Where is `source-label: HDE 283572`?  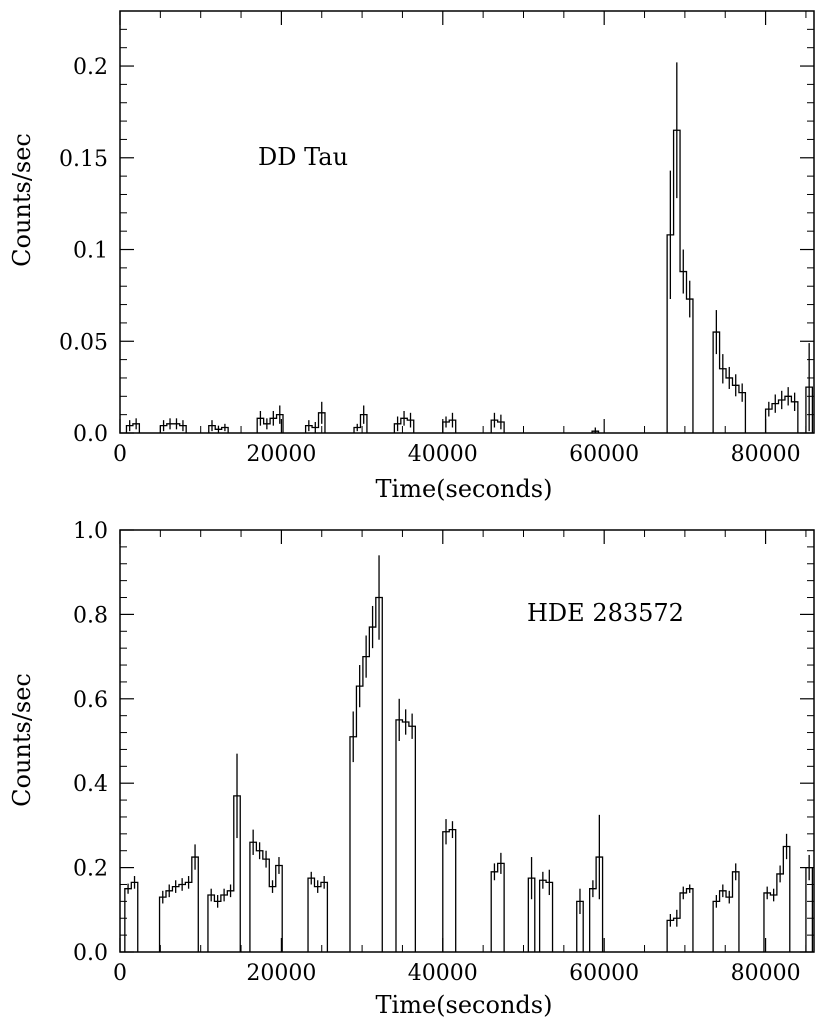
source-label: HDE 283572 is located at coordinates (605, 613).